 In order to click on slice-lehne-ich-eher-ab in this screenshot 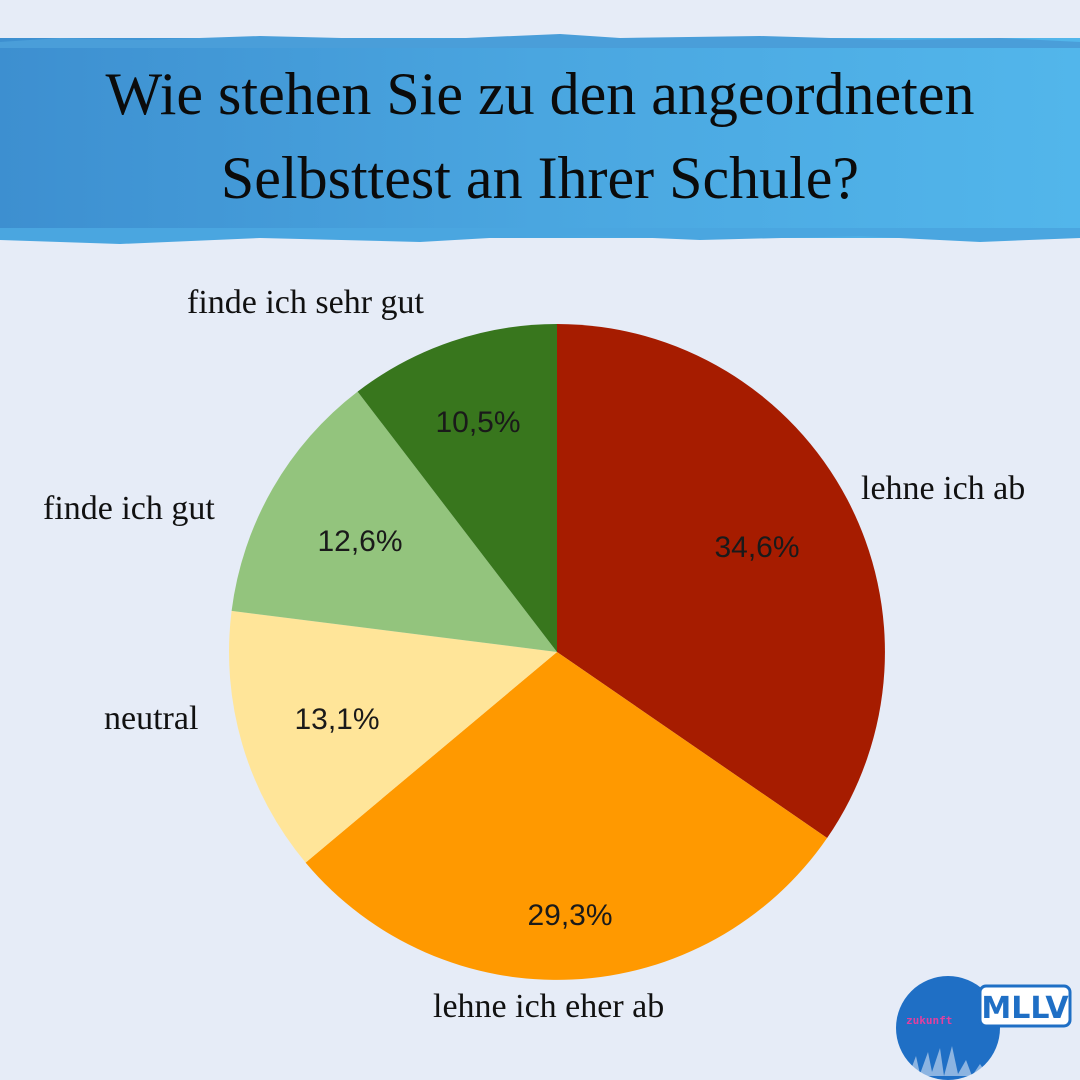, I will do `click(566, 816)`.